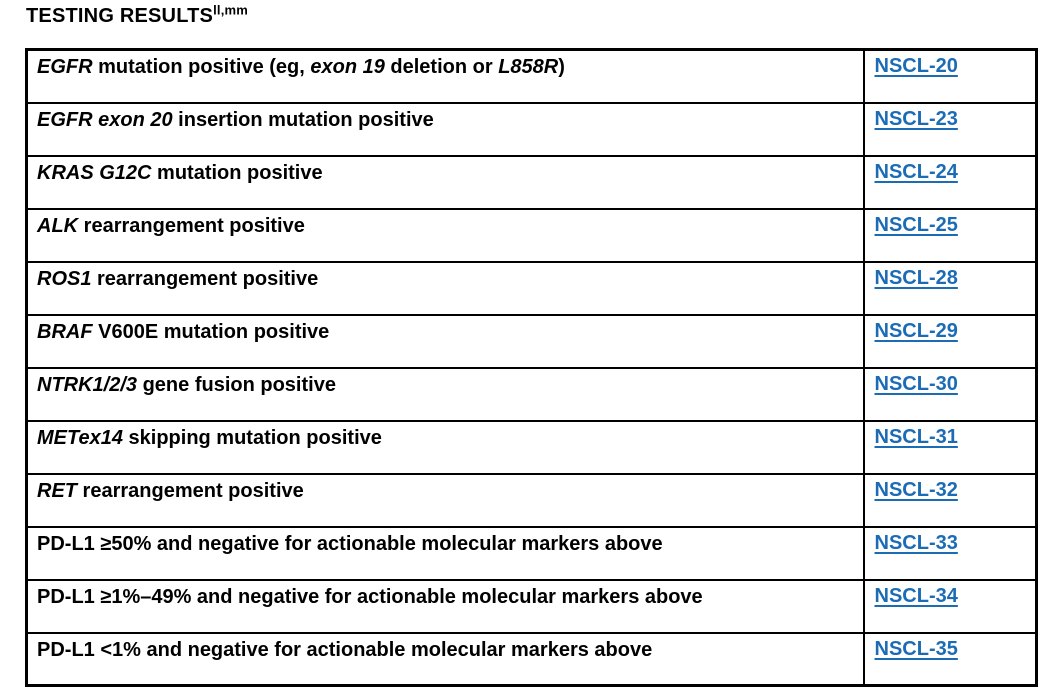  What do you see at coordinates (231, 10) in the screenshot?
I see `footnote-superscript: ll,mm` at bounding box center [231, 10].